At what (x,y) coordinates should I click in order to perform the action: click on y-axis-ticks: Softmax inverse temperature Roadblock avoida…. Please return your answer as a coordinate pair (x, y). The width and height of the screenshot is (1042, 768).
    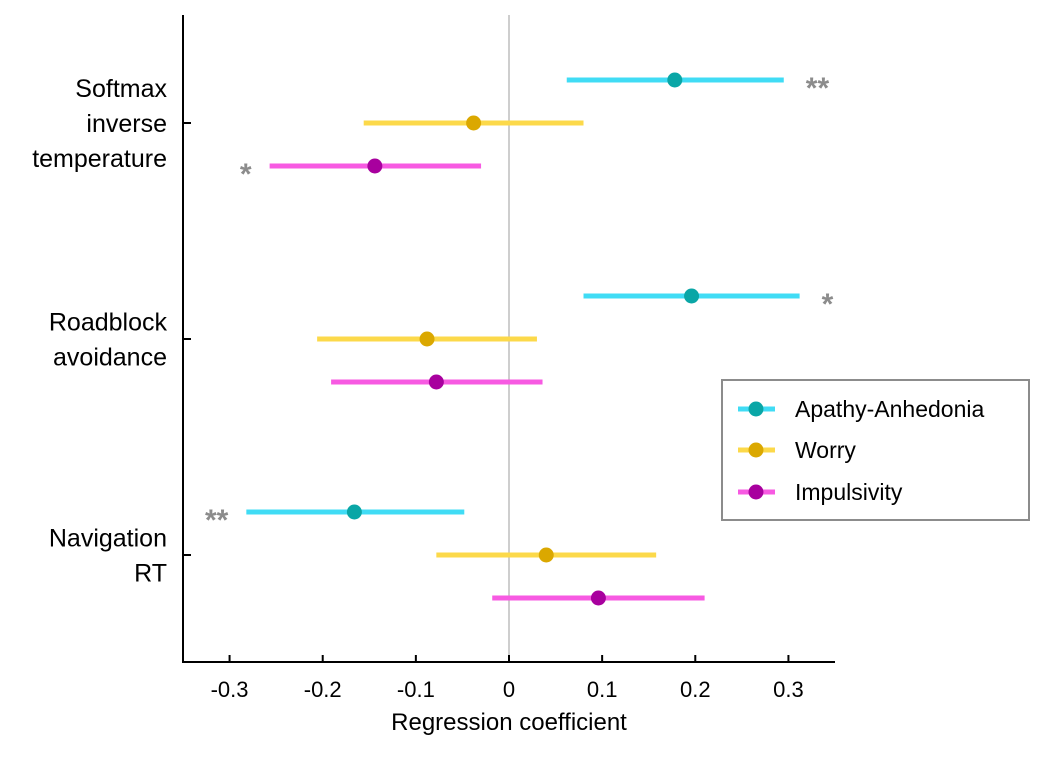
    Looking at the image, I should click on (111, 331).